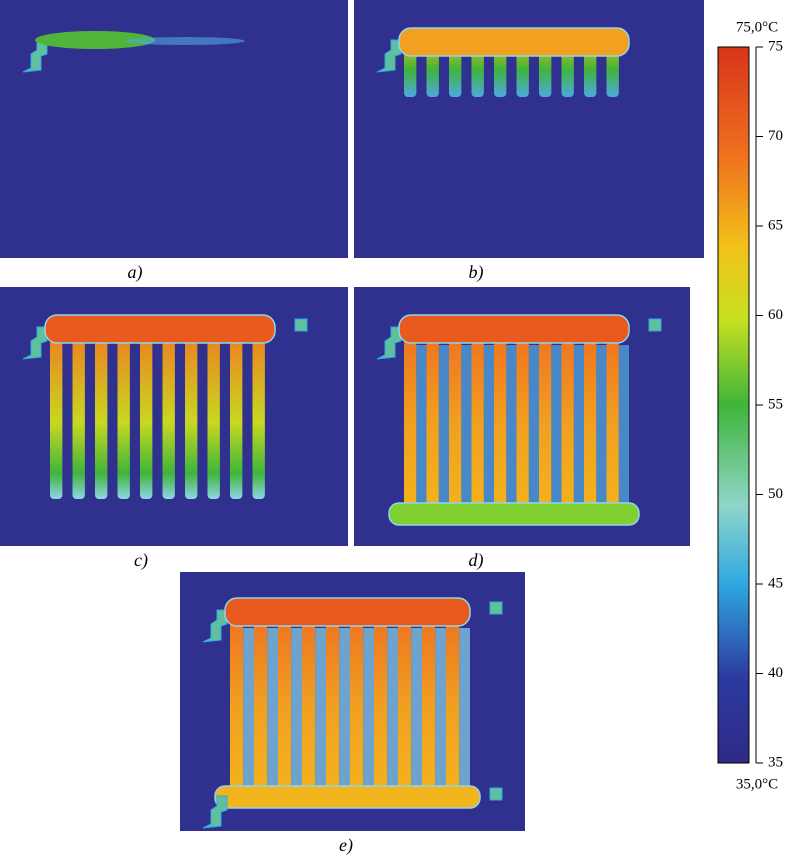  What do you see at coordinates (185, 41) in the screenshot?
I see `header-fade` at bounding box center [185, 41].